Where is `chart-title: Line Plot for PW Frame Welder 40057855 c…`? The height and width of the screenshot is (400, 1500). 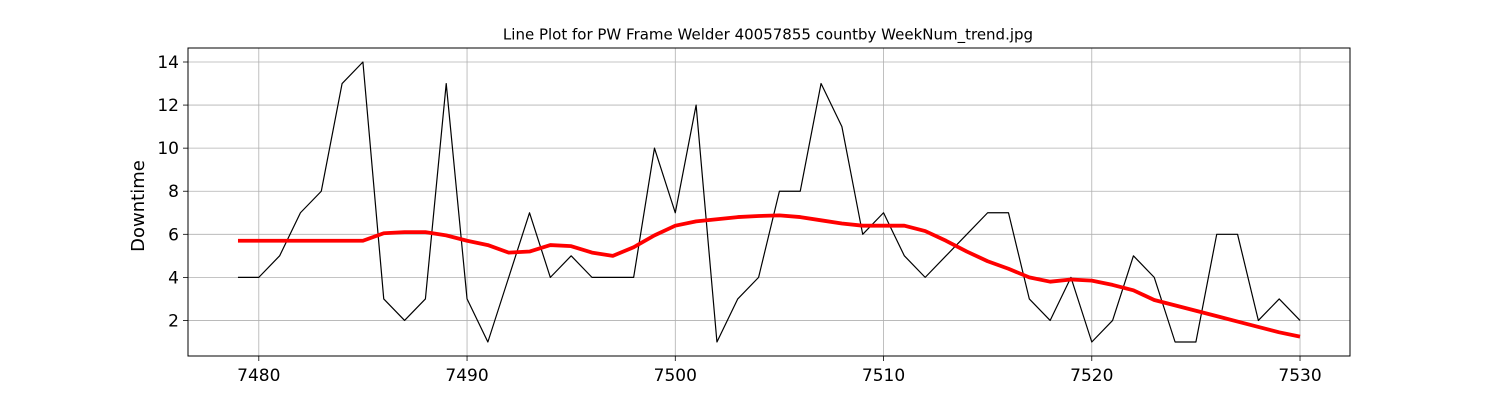 chart-title: Line Plot for PW Frame Welder 40057855 c… is located at coordinates (768, 35).